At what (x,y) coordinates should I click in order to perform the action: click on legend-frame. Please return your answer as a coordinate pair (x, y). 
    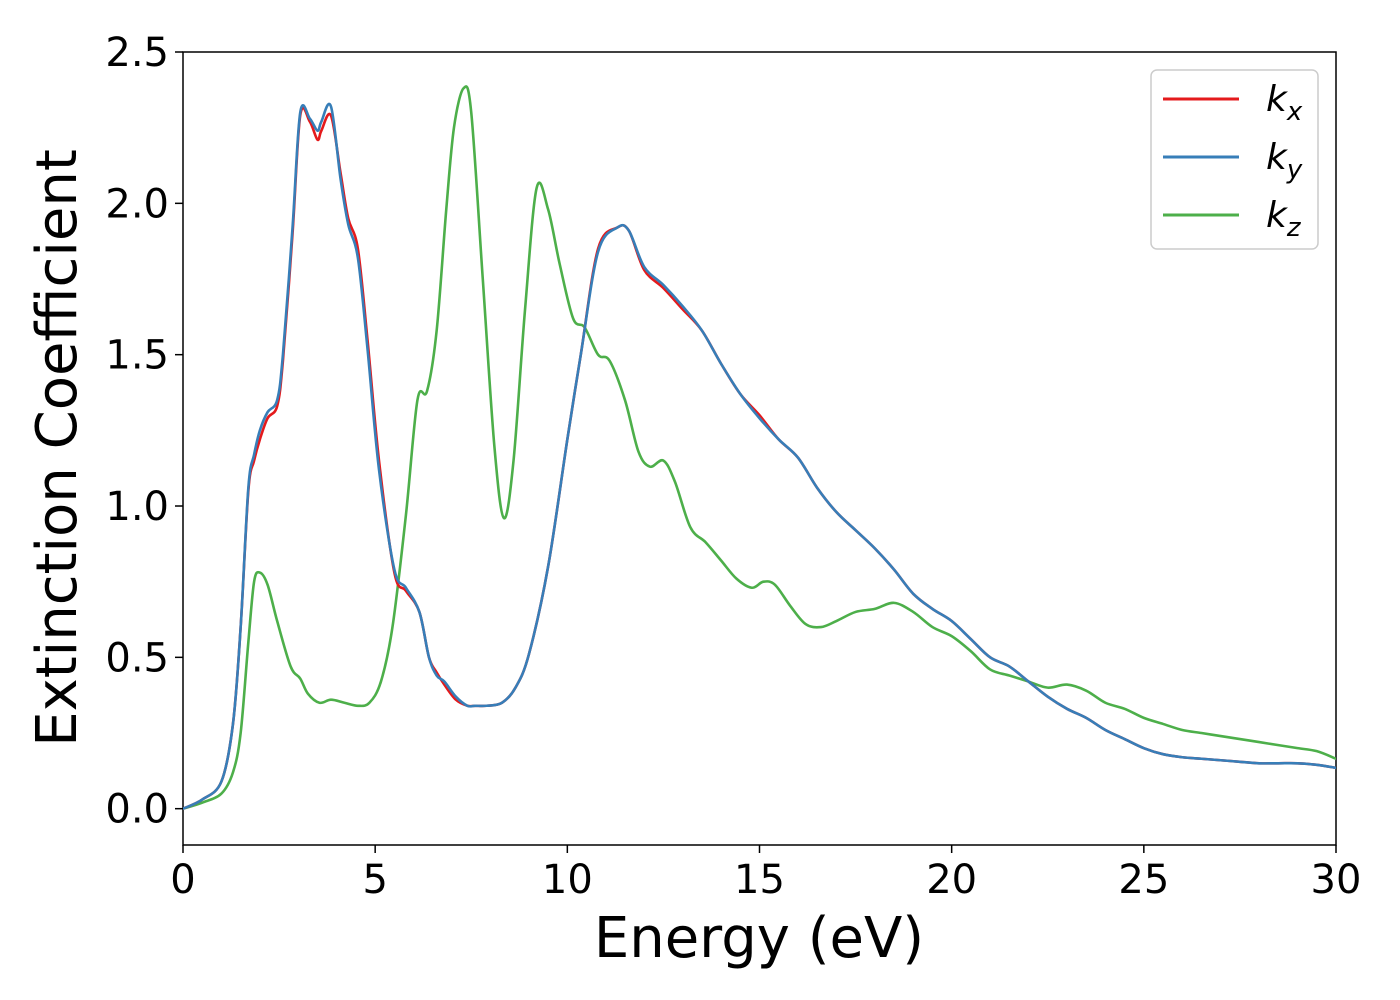
    Looking at the image, I should click on (1234, 159).